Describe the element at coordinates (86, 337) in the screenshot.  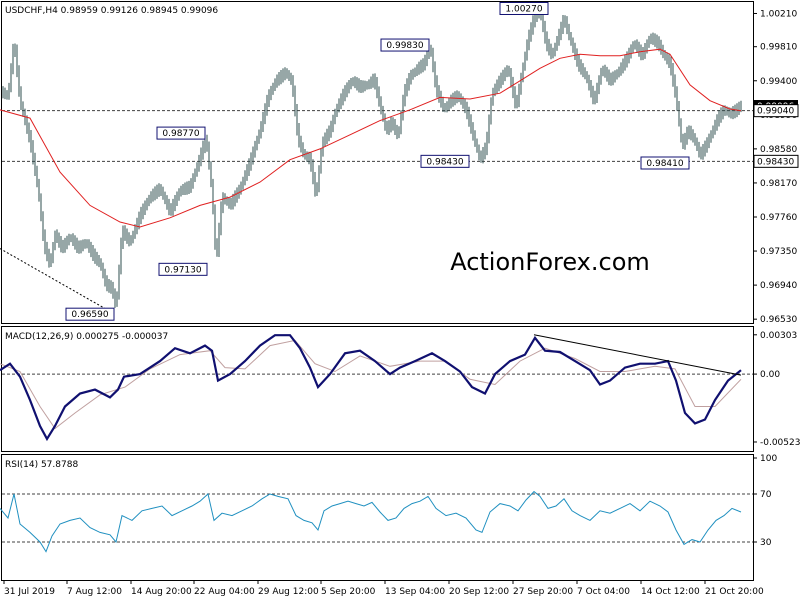
I see `macd-panel-title: MACD(12,26,9) 0.000275 -0.000037` at that location.